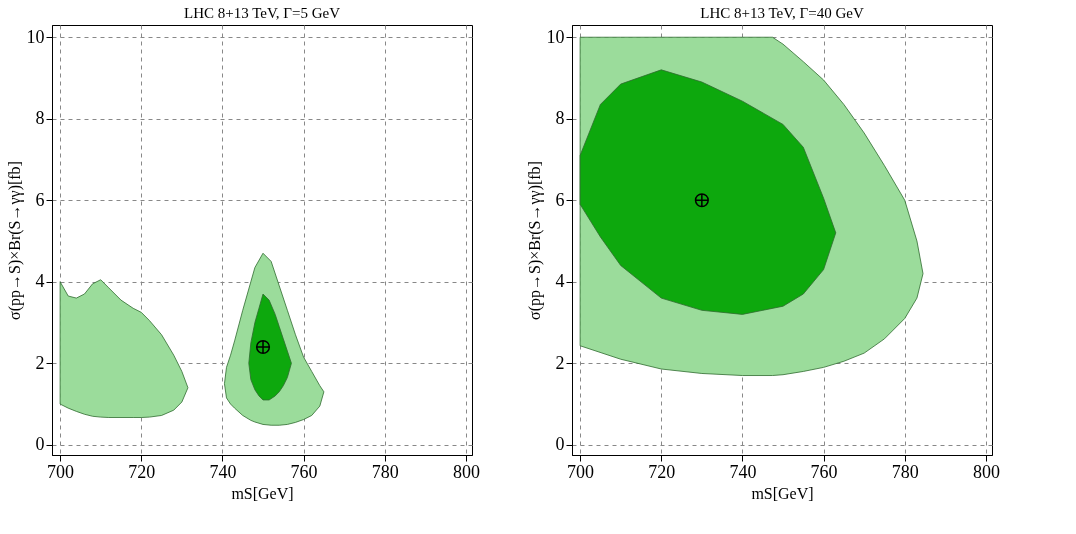  What do you see at coordinates (262, 13) in the screenshot?
I see `chart-title: LHC 8+13 TeV, Γ=5 GeV` at bounding box center [262, 13].